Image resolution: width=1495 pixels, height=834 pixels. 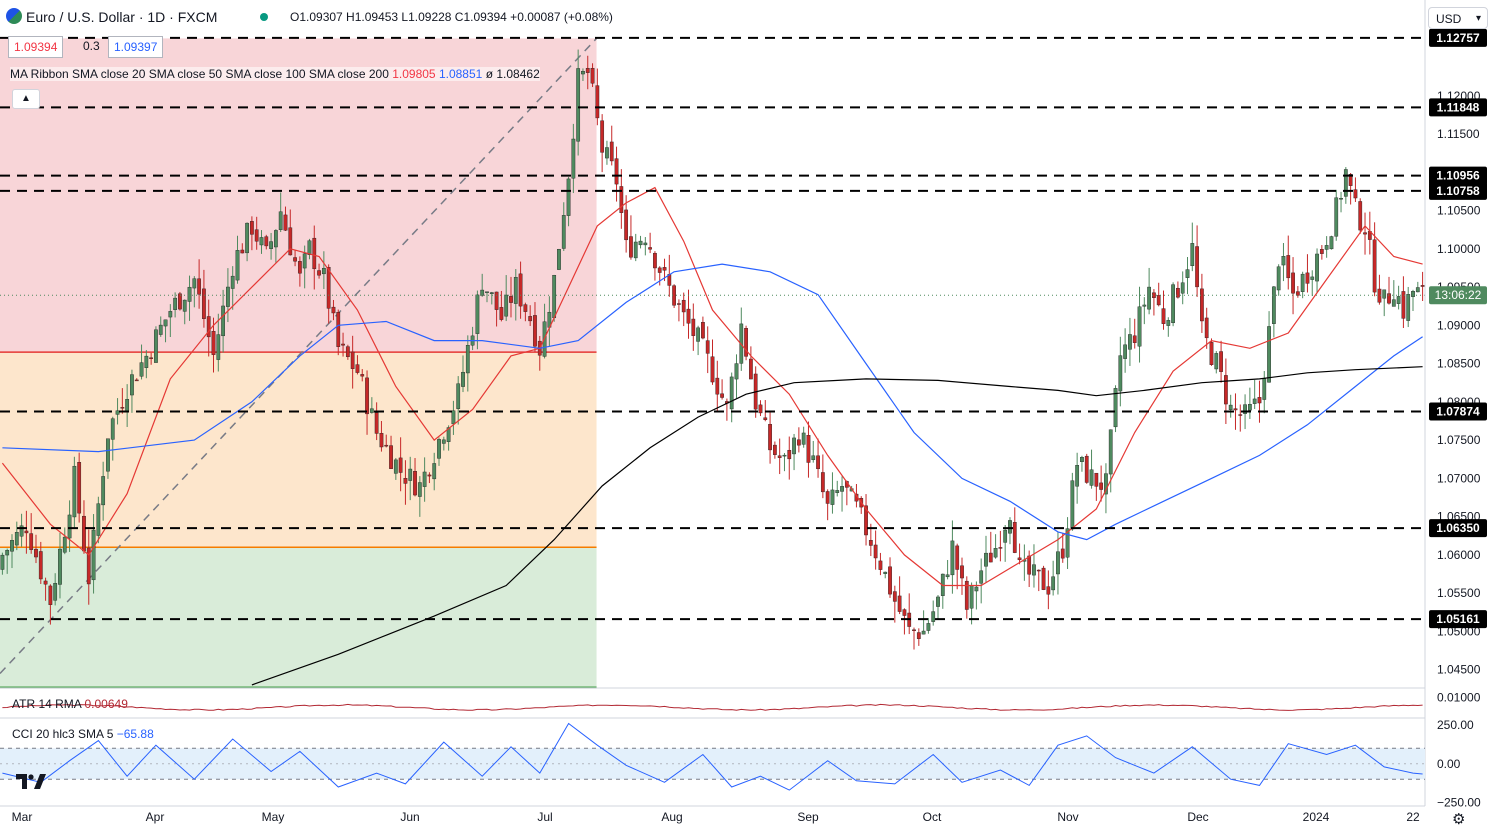 What do you see at coordinates (1459, 555) in the screenshot?
I see `y-tick-label: 1.06000` at bounding box center [1459, 555].